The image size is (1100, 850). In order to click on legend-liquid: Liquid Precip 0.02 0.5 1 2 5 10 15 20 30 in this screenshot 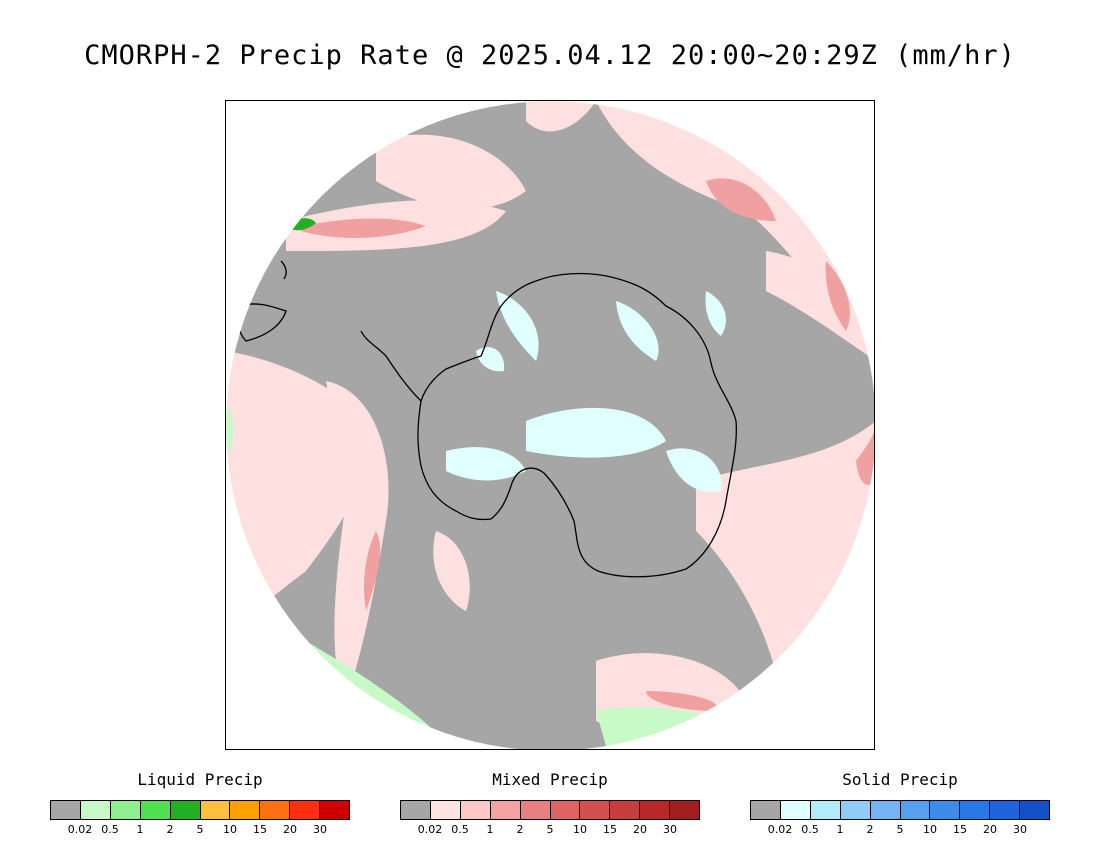, I will do `click(200, 803)`.